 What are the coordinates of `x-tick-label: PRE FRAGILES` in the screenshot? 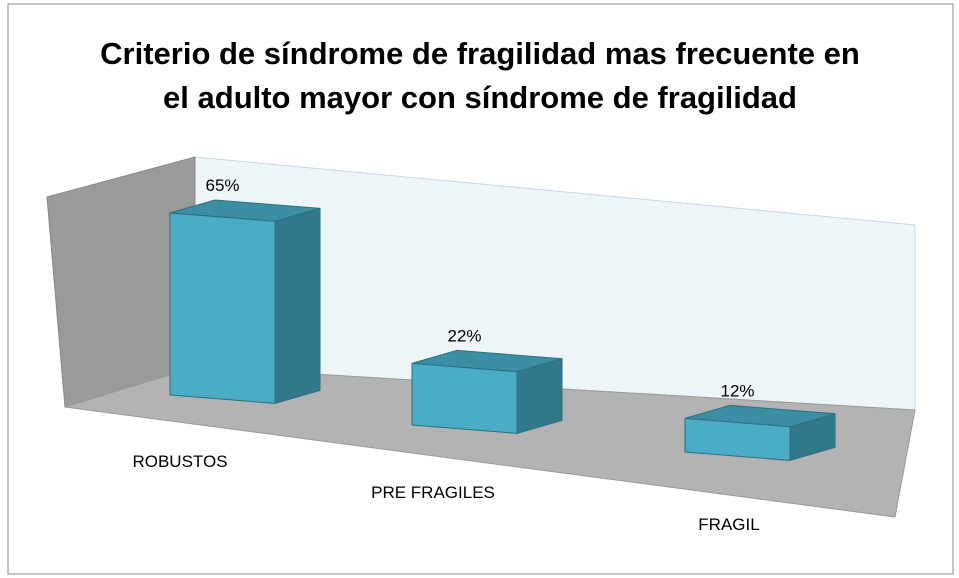 It's located at (433, 492).